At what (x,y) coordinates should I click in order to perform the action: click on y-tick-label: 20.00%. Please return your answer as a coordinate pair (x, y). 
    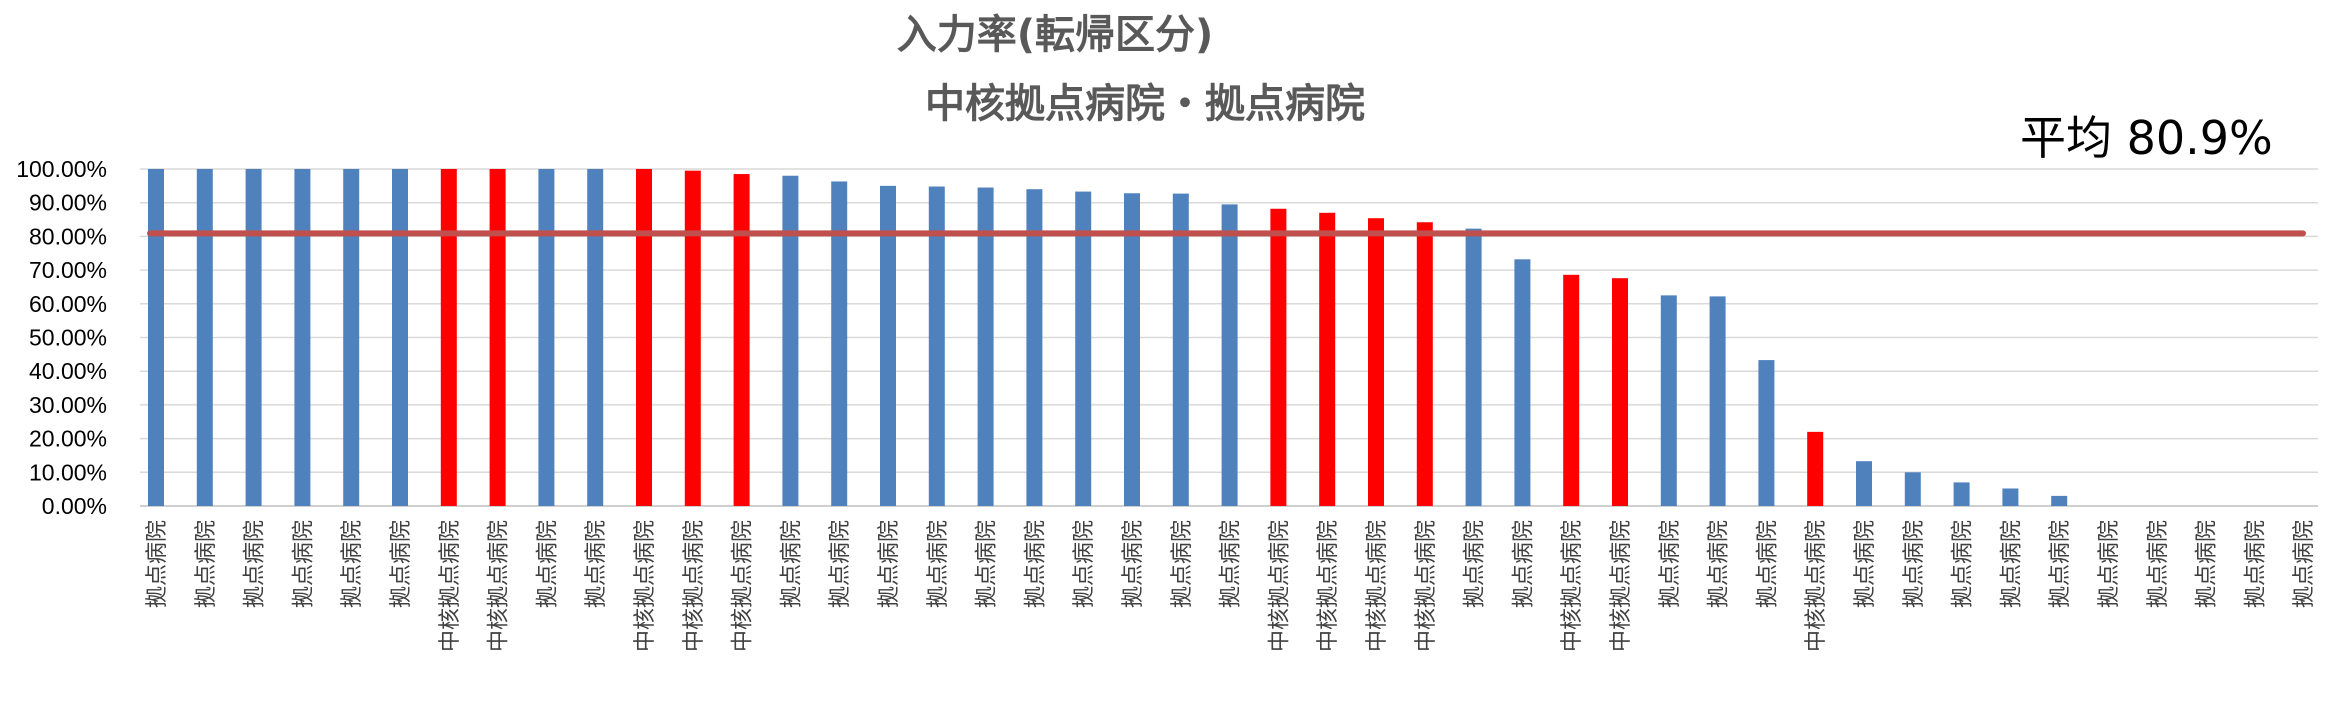
    Looking at the image, I should click on (68, 439).